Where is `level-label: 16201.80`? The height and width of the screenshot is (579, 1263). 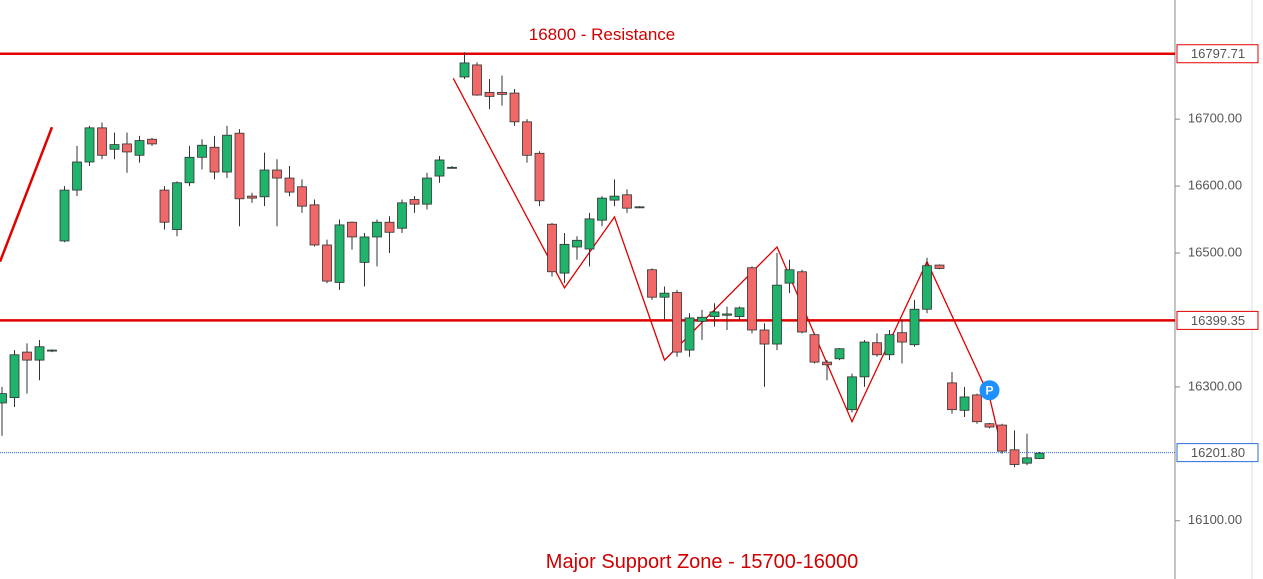
level-label: 16201.80 is located at coordinates (1218, 452).